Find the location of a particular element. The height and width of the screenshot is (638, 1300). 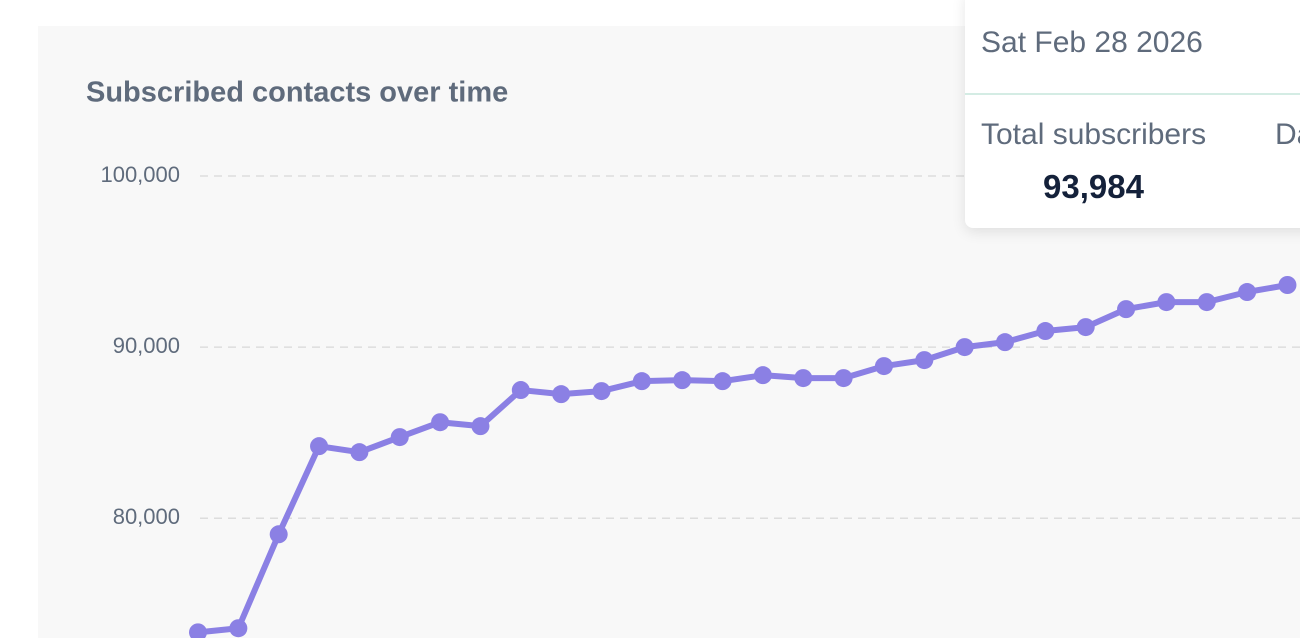

tooltip-label: Total subscribers is located at coordinates (1094, 134).